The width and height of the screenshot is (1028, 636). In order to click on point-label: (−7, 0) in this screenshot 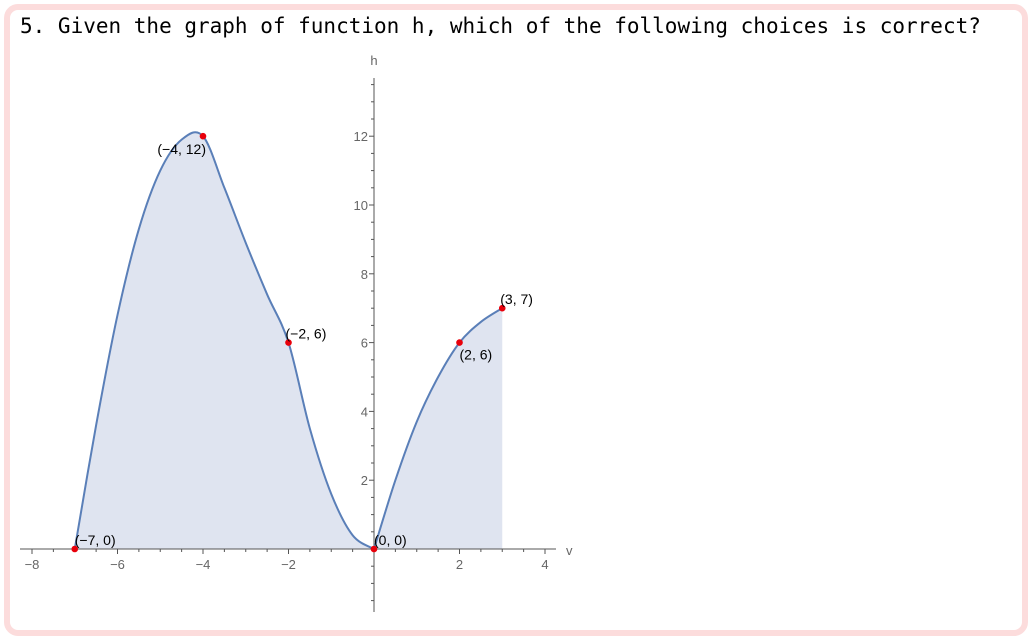, I will do `click(95, 540)`.